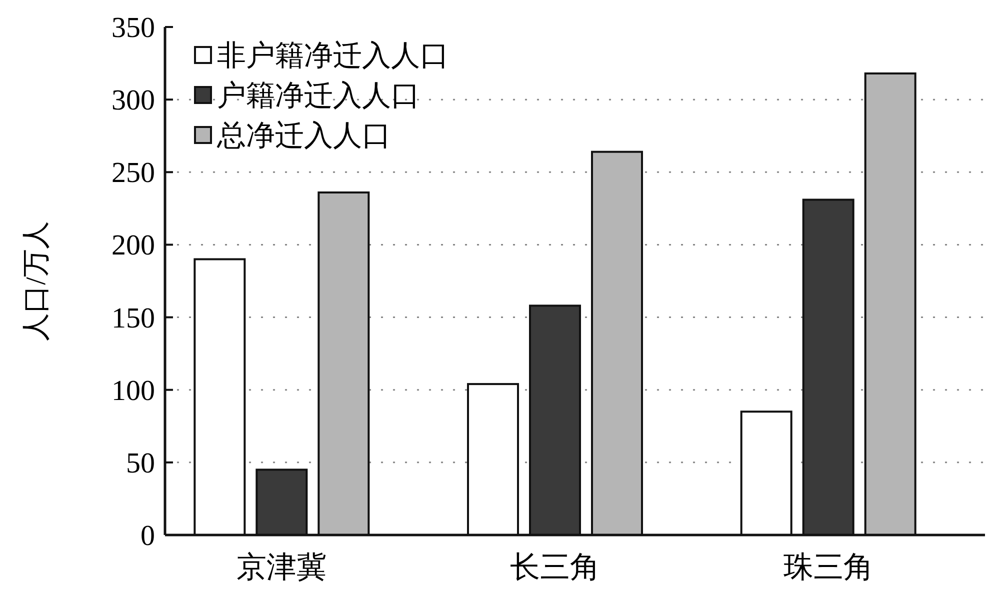 The image size is (993, 591). What do you see at coordinates (133, 173) in the screenshot?
I see `y-tick-label: 250` at bounding box center [133, 173].